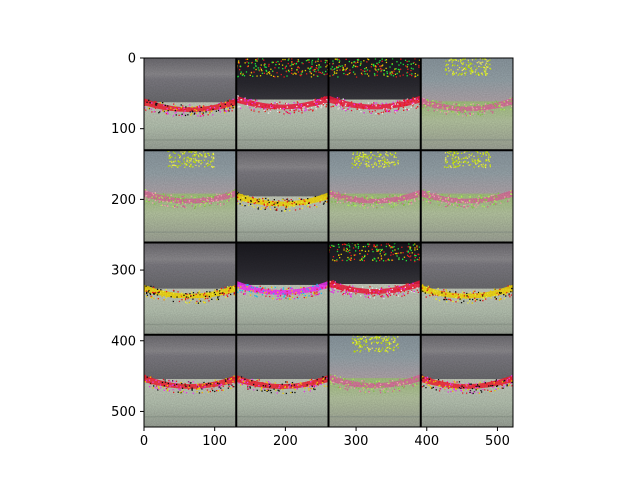 This screenshot has height=480, width=640. I want to click on x-tick-label: 400, so click(426, 441).